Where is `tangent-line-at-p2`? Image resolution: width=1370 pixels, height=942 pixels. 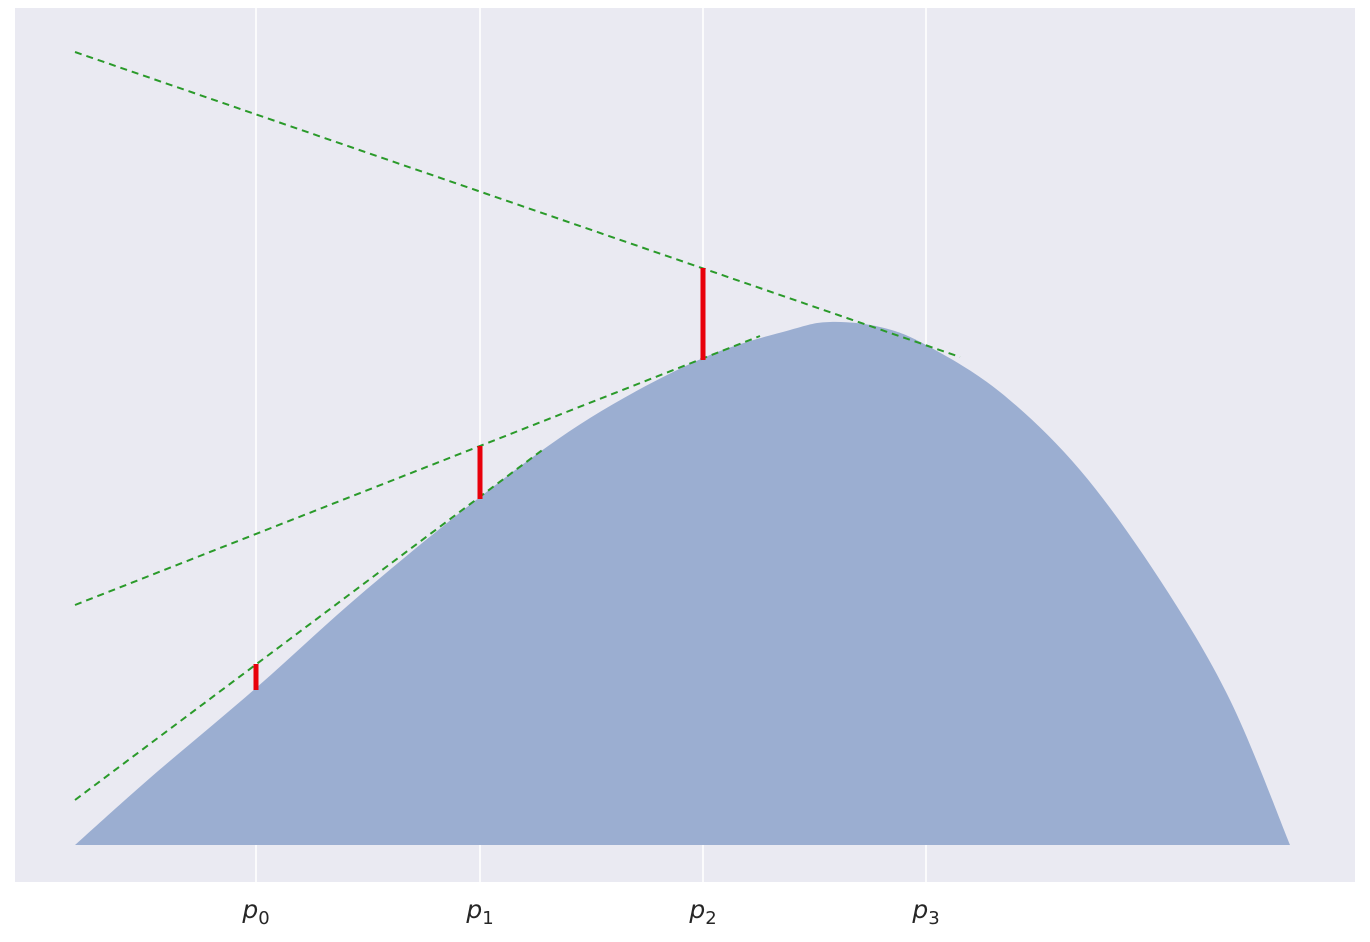
tangent-line-at-p2 is located at coordinates (417, 470).